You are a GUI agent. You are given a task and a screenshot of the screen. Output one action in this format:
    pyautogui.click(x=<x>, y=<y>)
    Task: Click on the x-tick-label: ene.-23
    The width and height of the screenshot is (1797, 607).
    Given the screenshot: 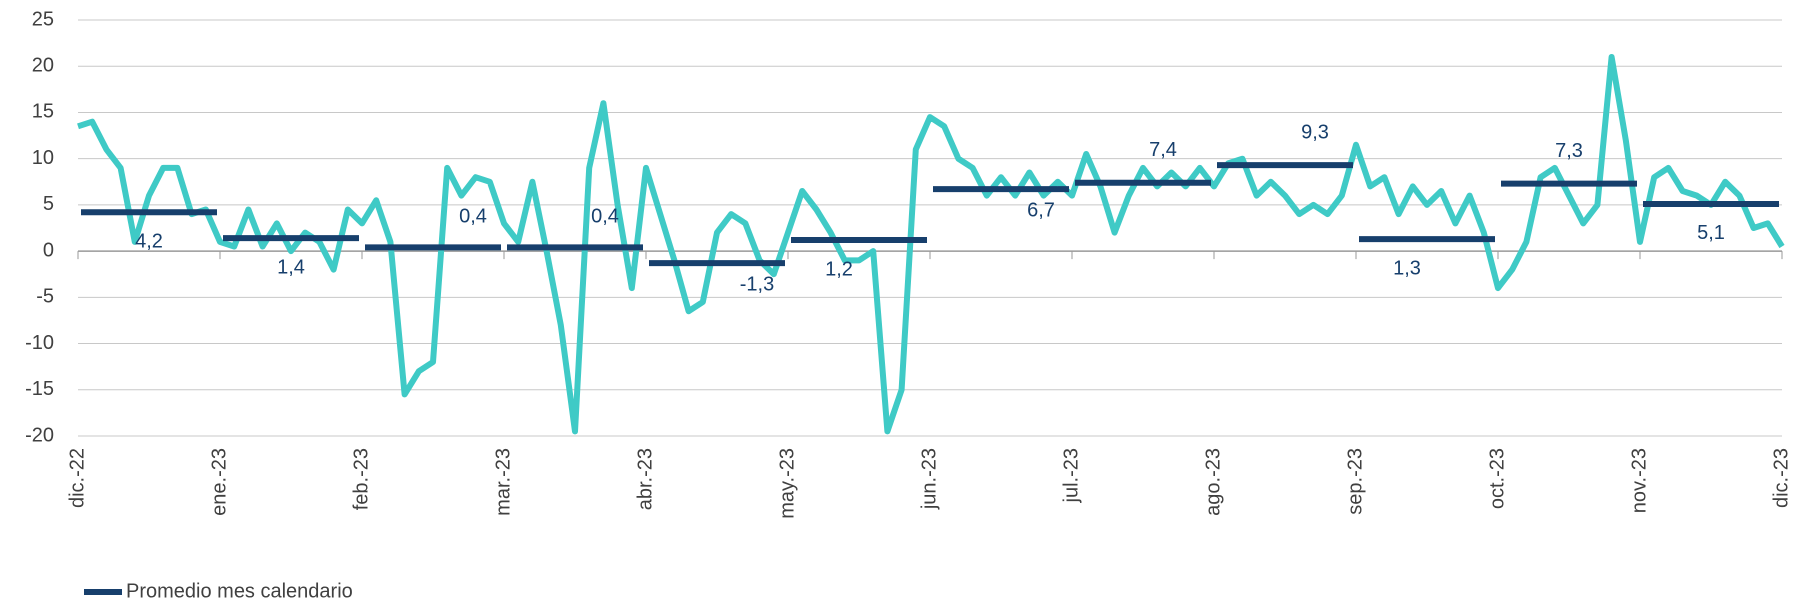 What is the action you would take?
    pyautogui.click(x=219, y=482)
    